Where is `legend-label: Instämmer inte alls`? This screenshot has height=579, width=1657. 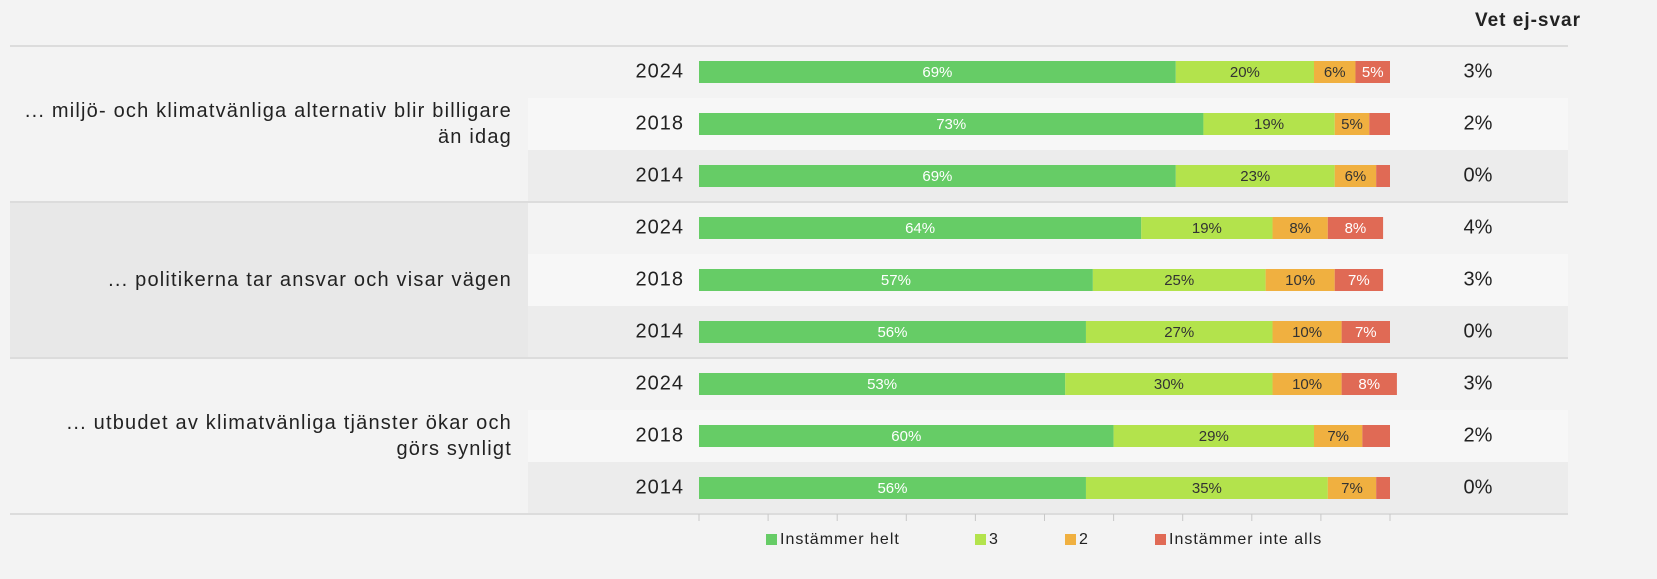 legend-label: Instämmer inte alls is located at coordinates (1245, 539).